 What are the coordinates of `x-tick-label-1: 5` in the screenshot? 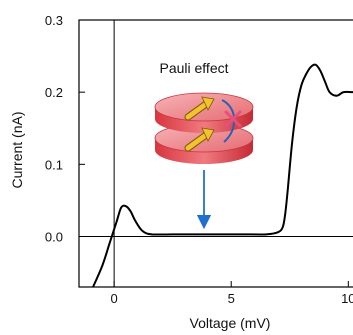 It's located at (231, 298).